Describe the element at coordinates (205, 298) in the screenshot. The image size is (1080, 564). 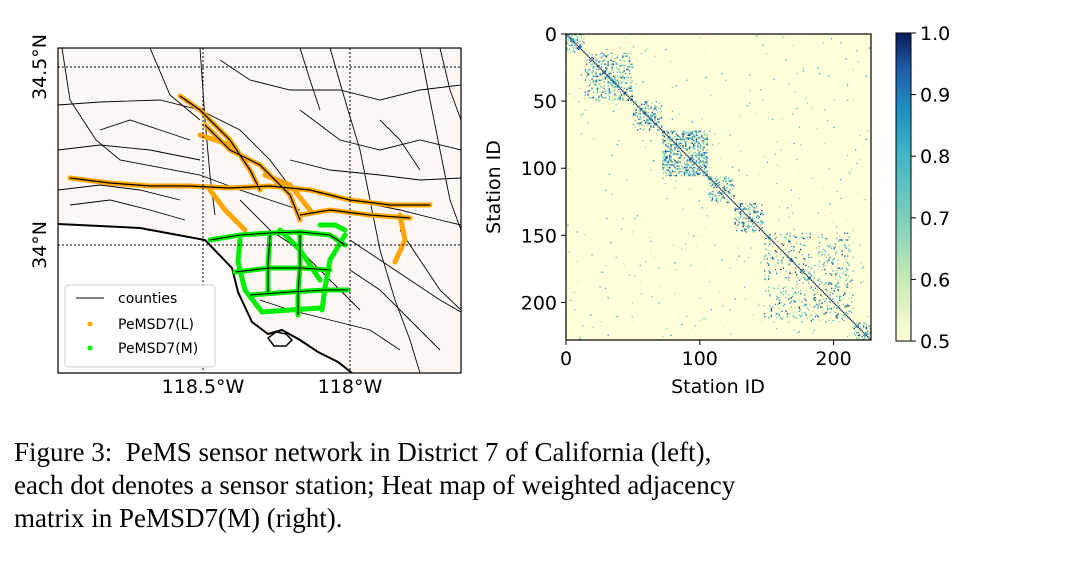
I see `coastline` at that location.